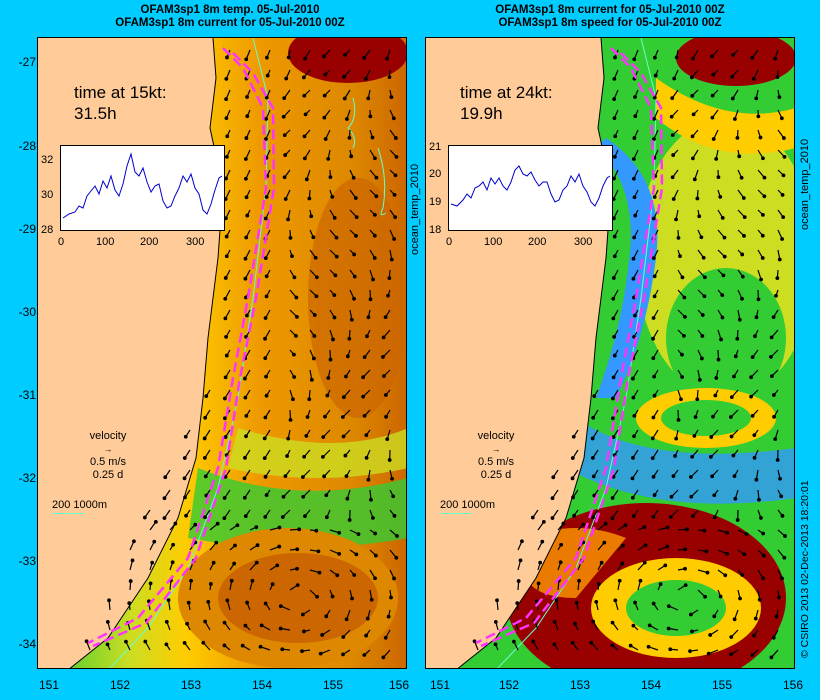 Image resolution: width=820 pixels, height=700 pixels. What do you see at coordinates (262, 685) in the screenshot?
I see `x-tick-label: 154` at bounding box center [262, 685].